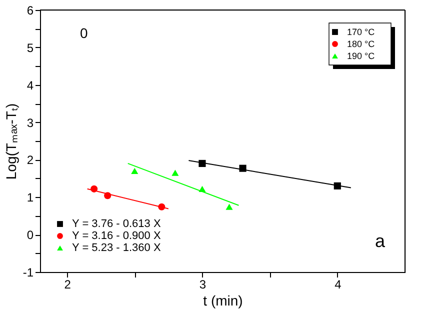 Image resolution: width=434 pixels, height=328 pixels. I want to click on legend-label: 180 °C, so click(361, 44).